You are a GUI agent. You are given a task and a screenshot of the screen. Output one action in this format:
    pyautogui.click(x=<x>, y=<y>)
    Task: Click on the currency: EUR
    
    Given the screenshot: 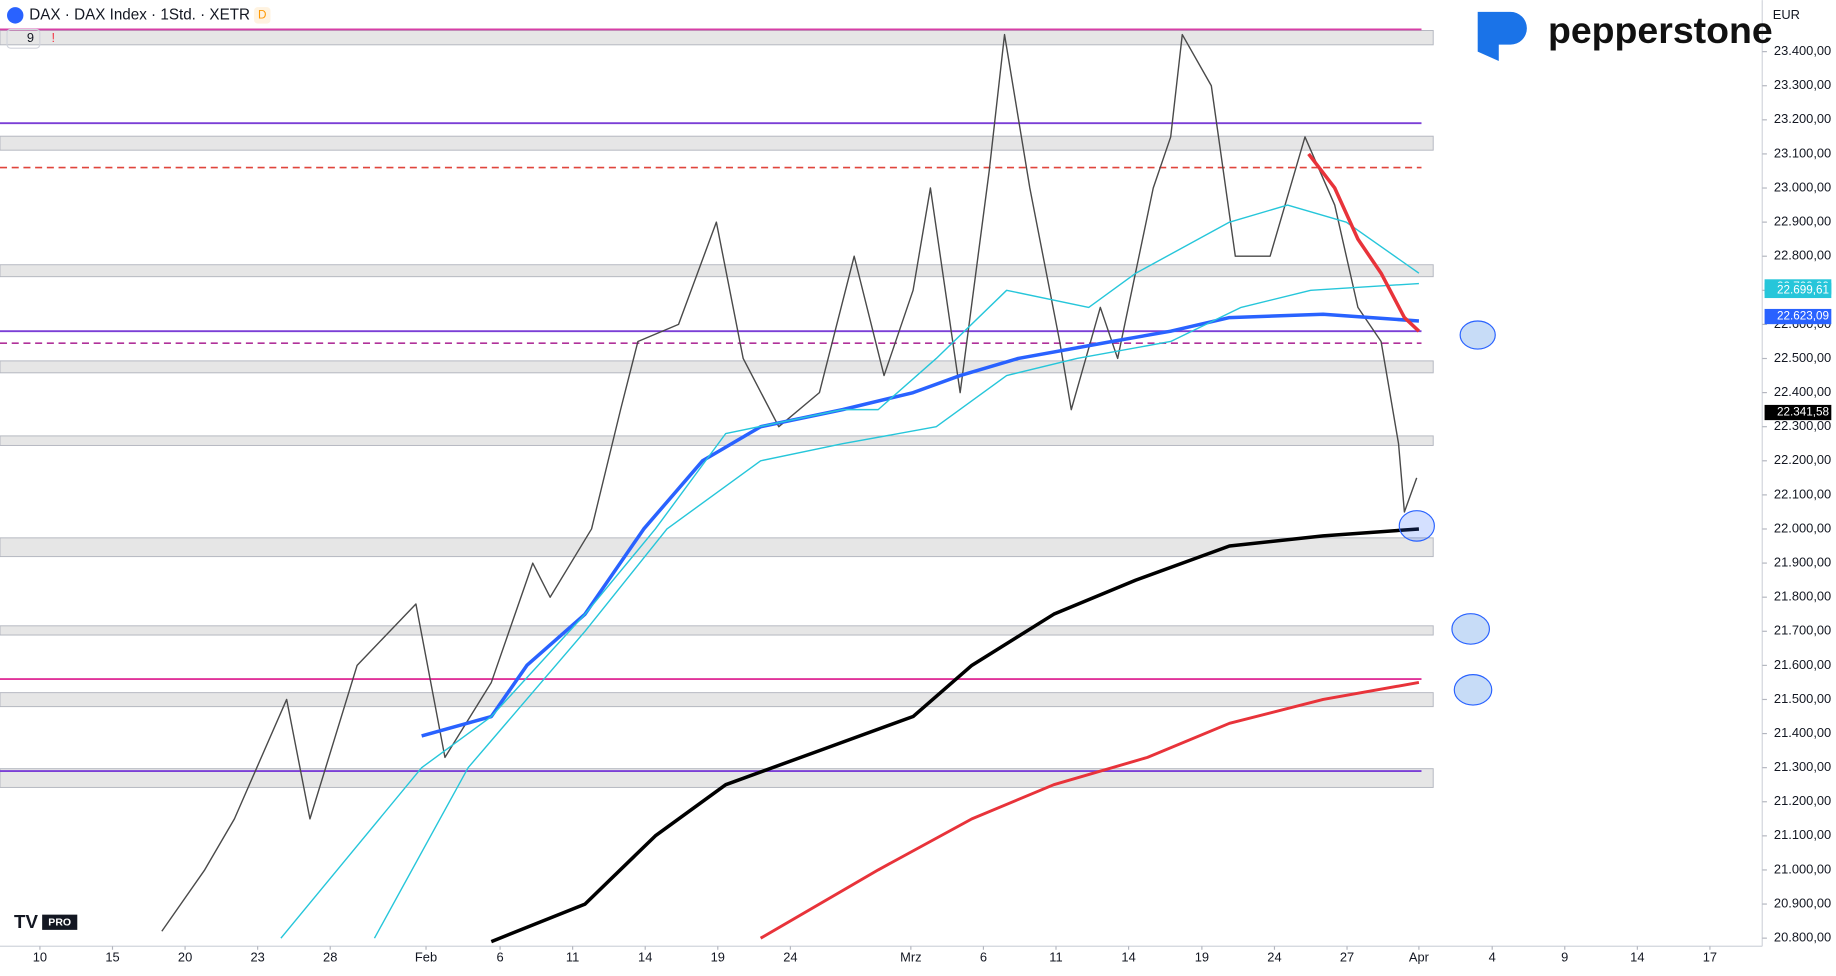 What is the action you would take?
    pyautogui.click(x=1786, y=14)
    